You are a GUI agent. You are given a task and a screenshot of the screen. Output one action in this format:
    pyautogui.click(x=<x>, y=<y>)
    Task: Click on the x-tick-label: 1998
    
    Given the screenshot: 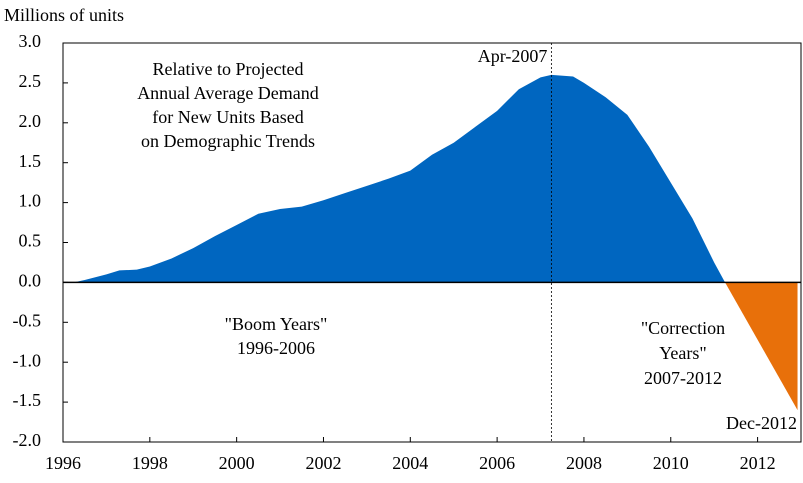 What is the action you would take?
    pyautogui.click(x=150, y=463)
    